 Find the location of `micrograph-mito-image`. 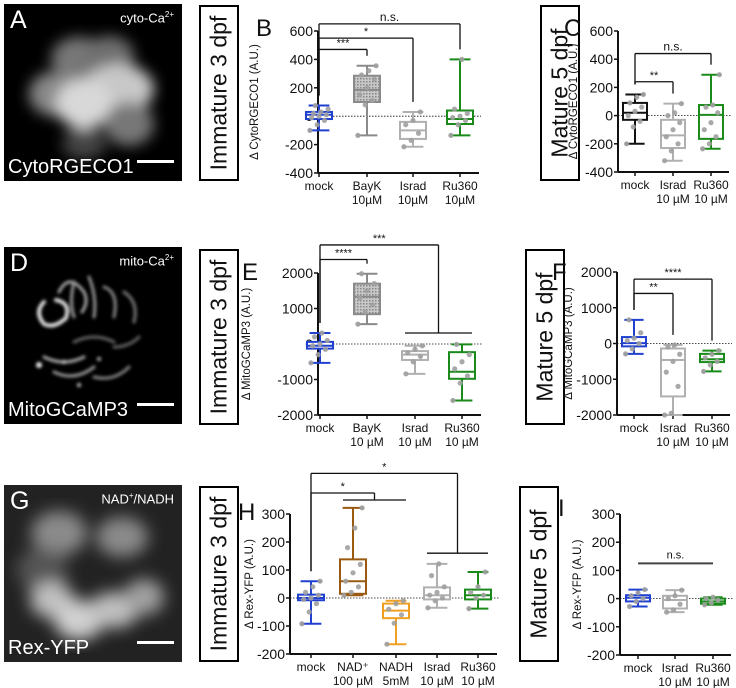

micrograph-mito-image is located at coordinates (88, 331).